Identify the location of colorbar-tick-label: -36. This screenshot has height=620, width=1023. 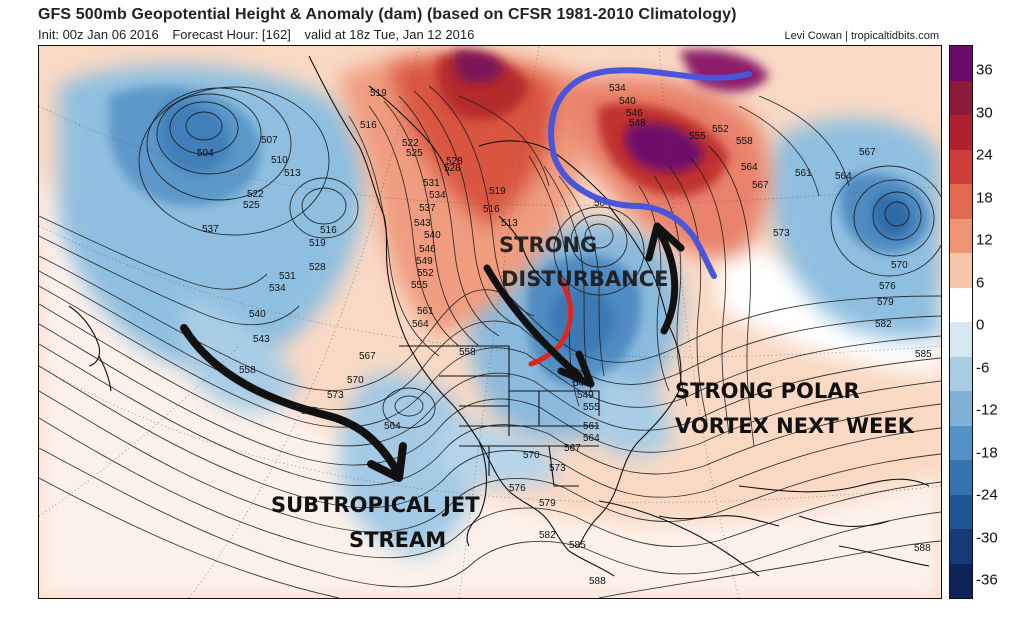
(987, 580).